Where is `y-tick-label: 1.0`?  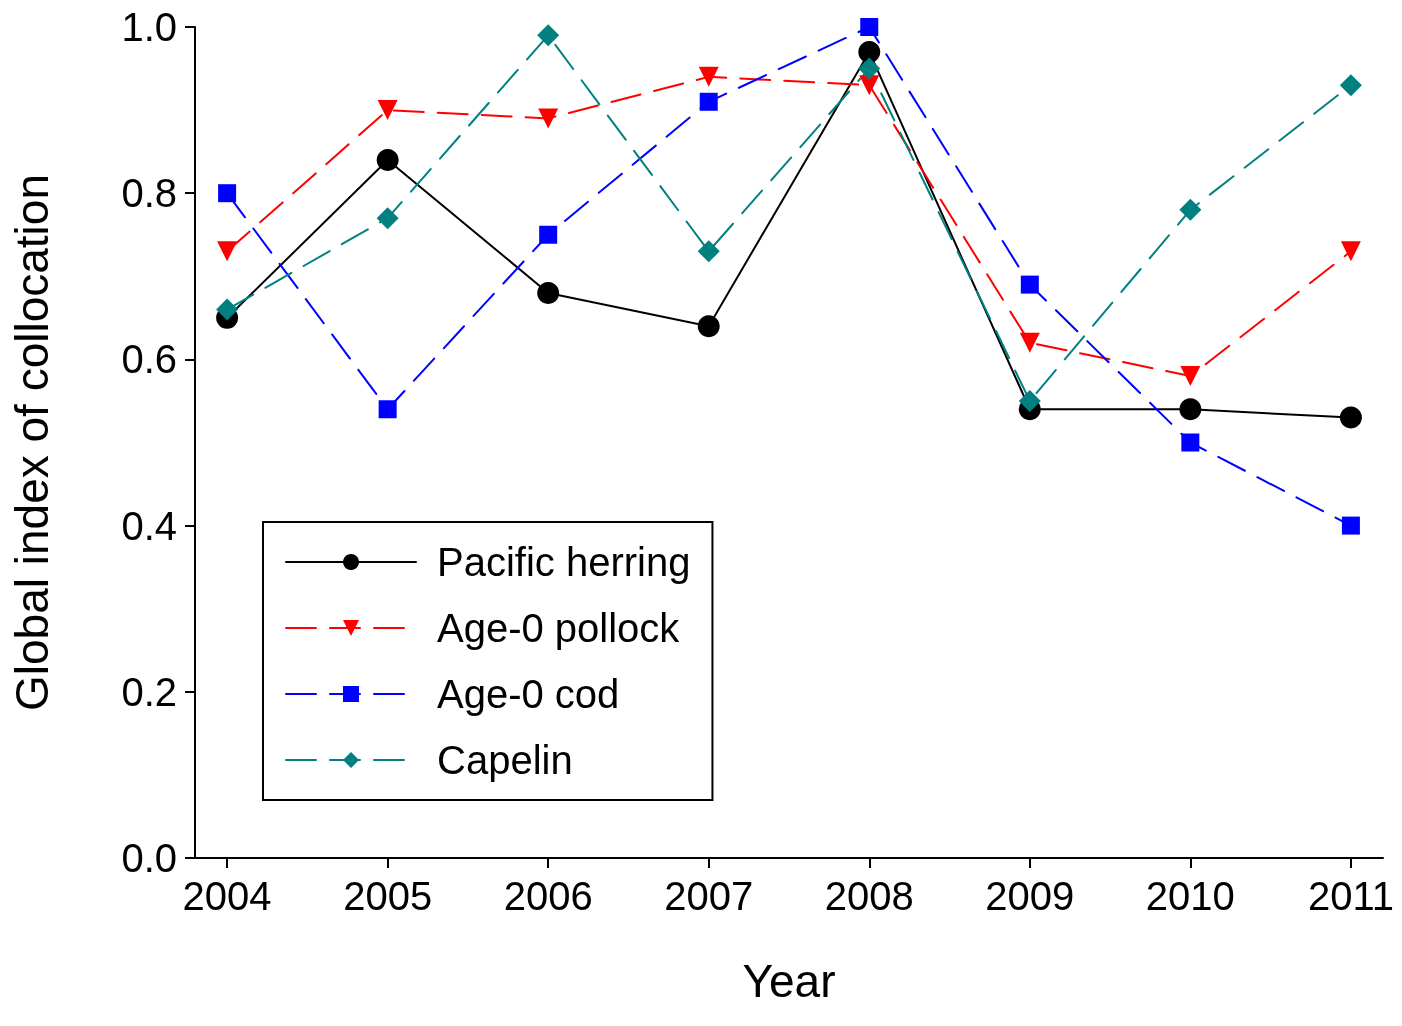
y-tick-label: 1.0 is located at coordinates (149, 27).